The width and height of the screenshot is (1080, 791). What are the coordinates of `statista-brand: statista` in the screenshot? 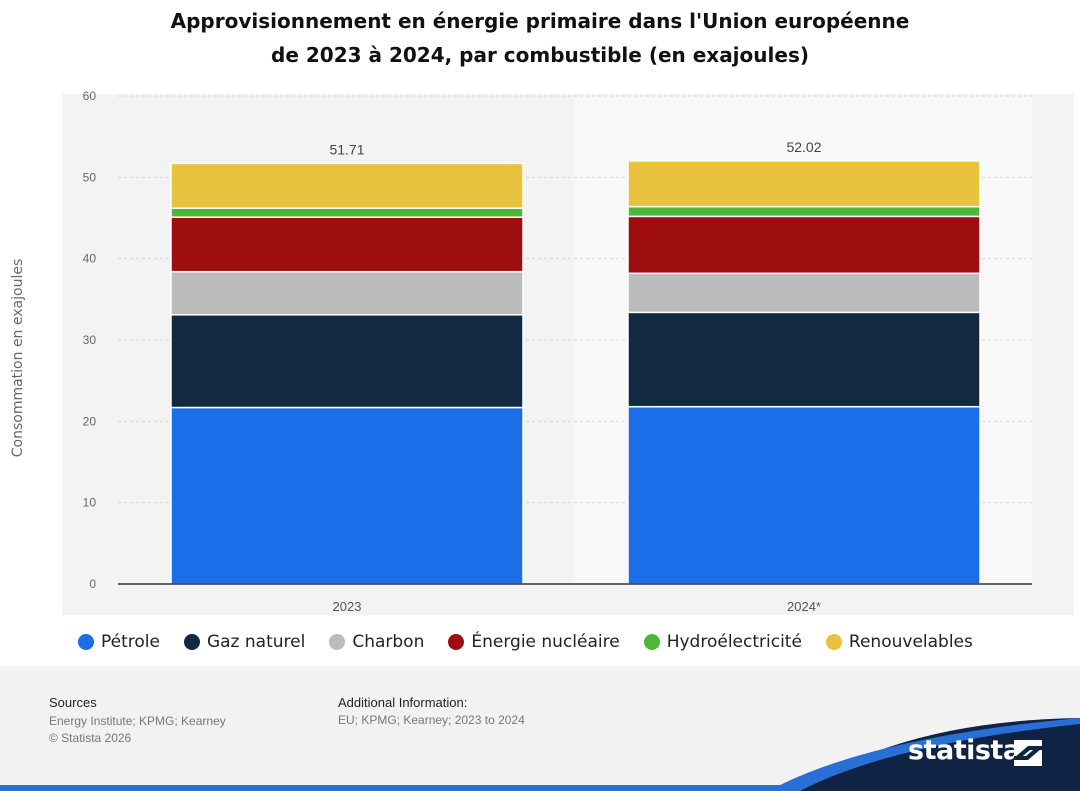 It's located at (964, 750).